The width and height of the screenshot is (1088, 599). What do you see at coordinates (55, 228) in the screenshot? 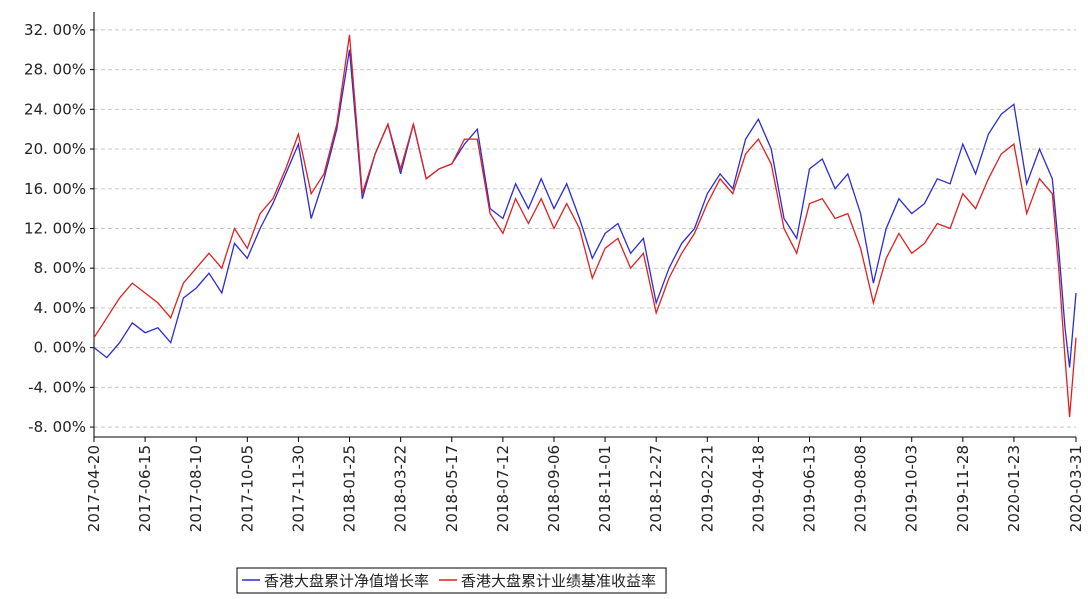
I see `y-tick-label: 12. 00%` at bounding box center [55, 228].